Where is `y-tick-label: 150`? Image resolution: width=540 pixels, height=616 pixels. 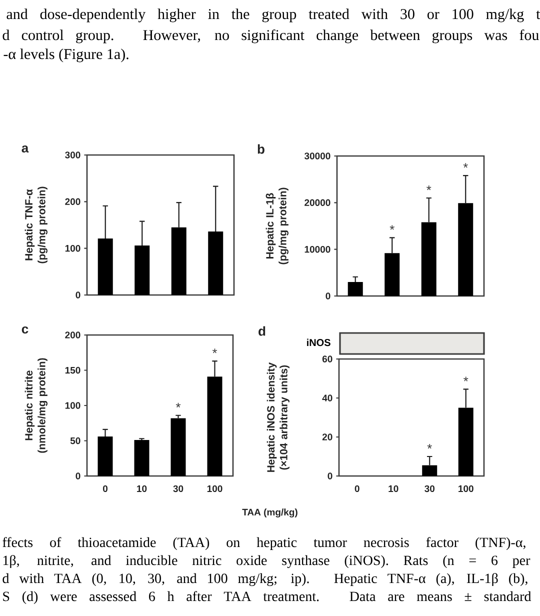 y-tick-label: 150 is located at coordinates (72, 370).